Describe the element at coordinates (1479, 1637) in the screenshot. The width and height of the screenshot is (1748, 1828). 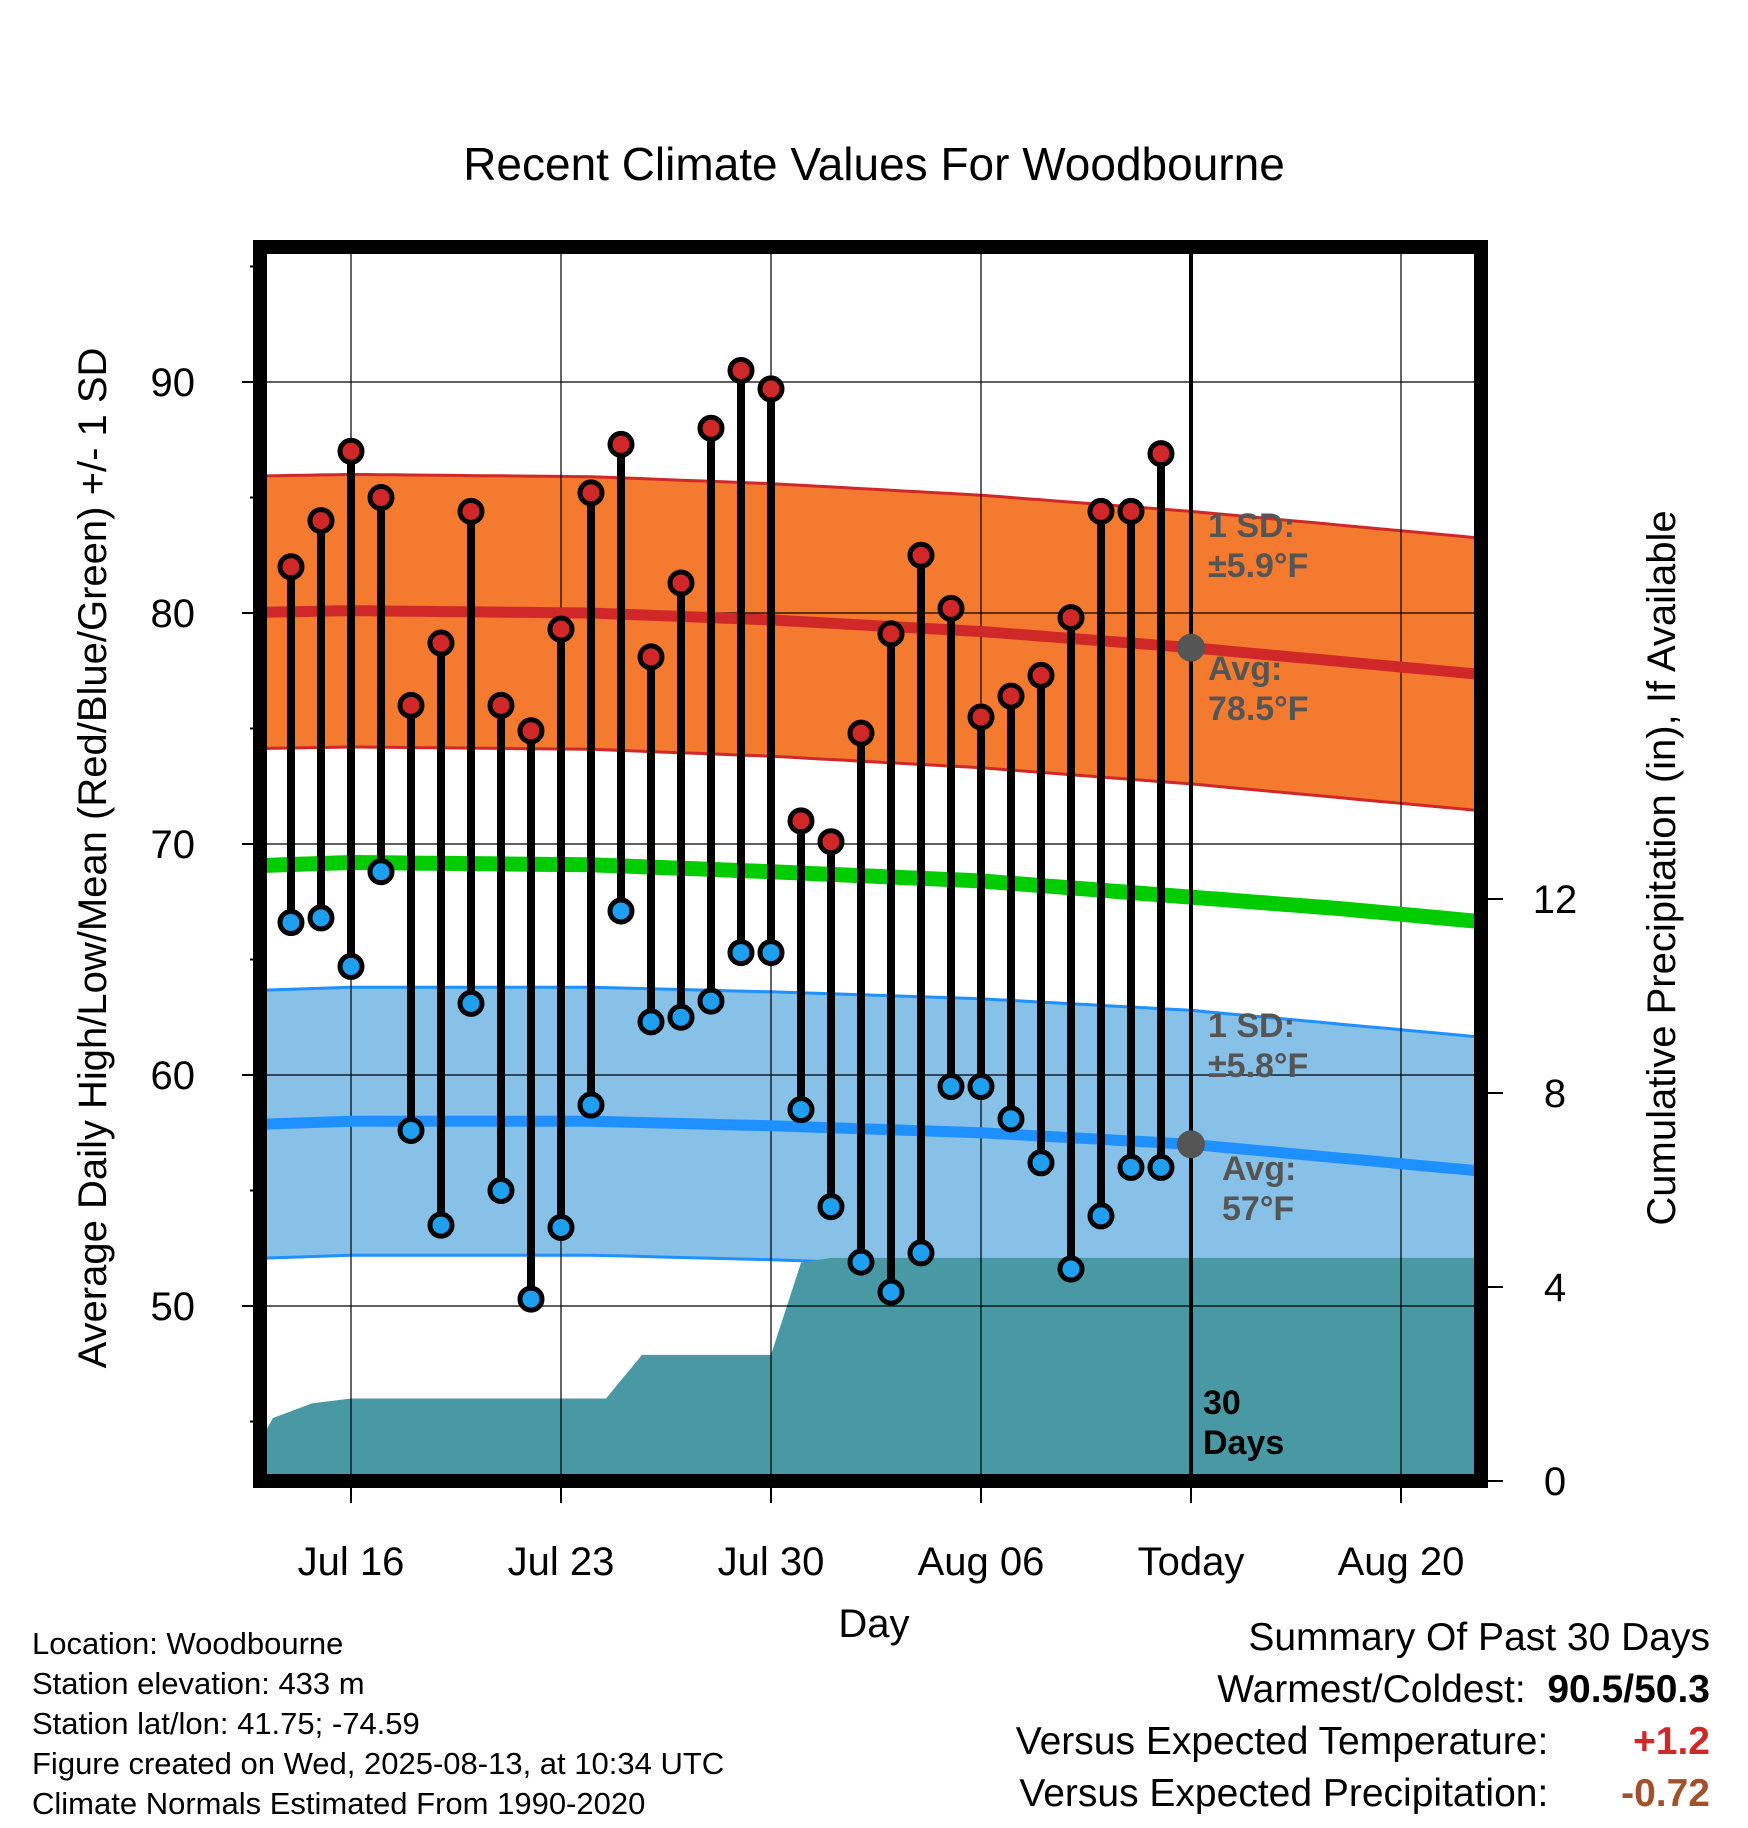
I see `summary-heading: Summary Of Past 30 Days` at that location.